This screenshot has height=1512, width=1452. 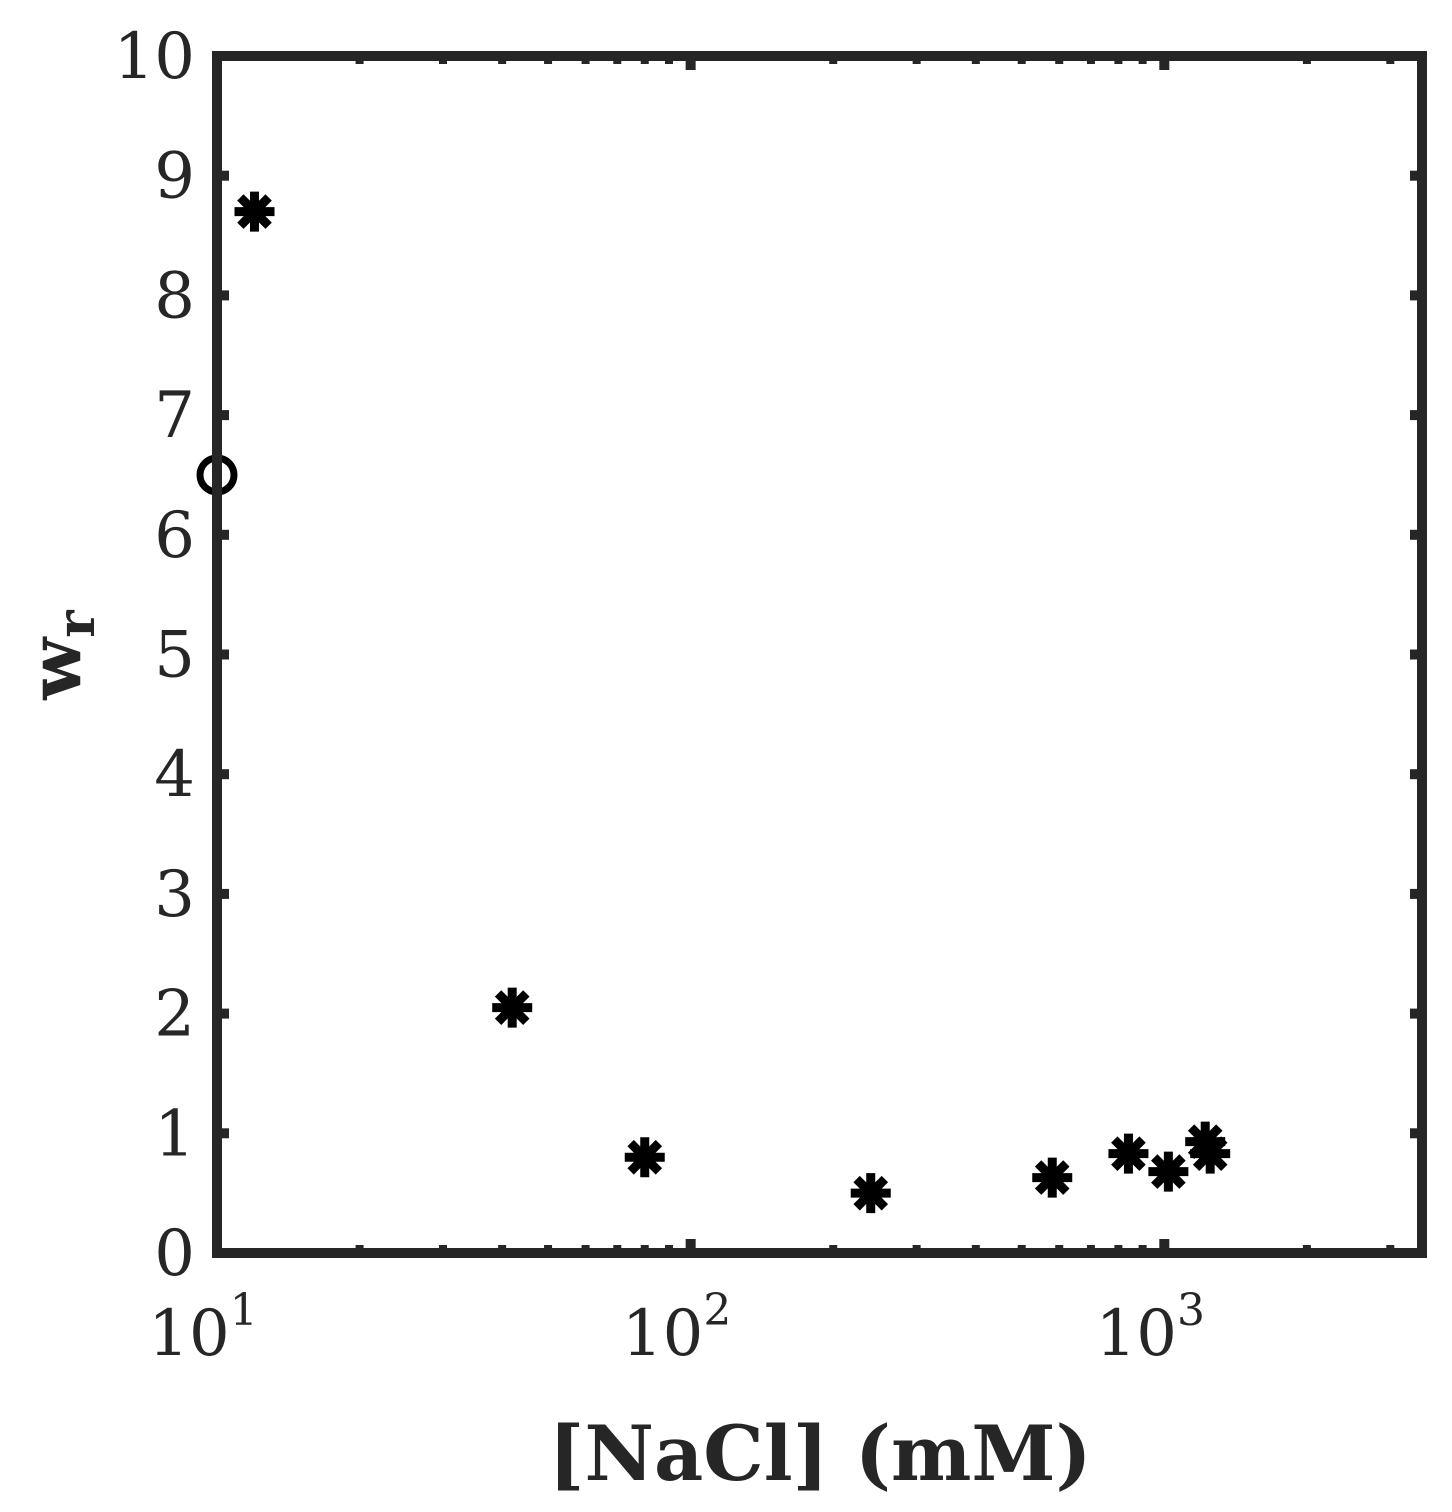 I want to click on y-axis-title-base: w, so click(x=54, y=668).